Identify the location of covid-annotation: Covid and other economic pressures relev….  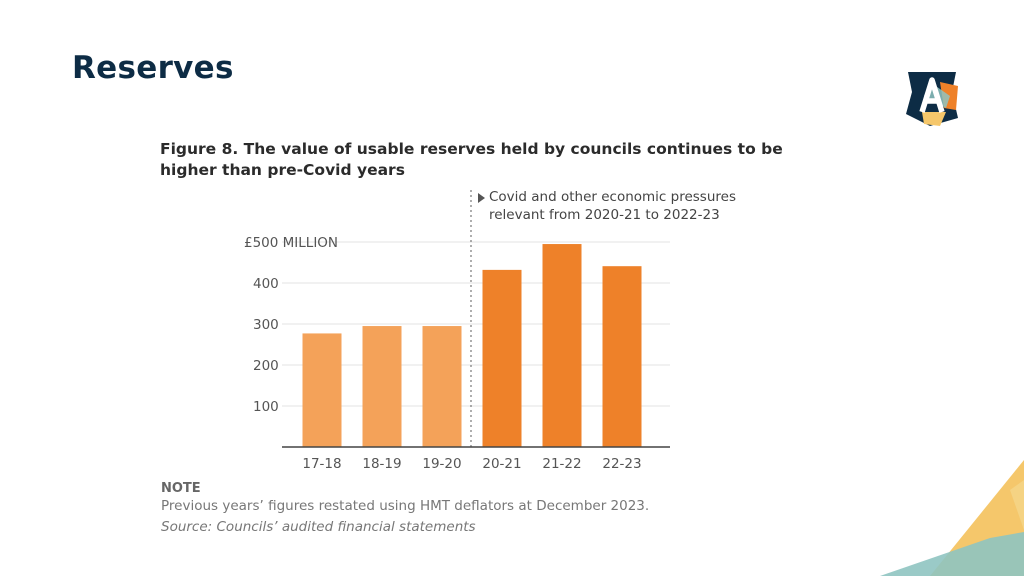
(639, 206).